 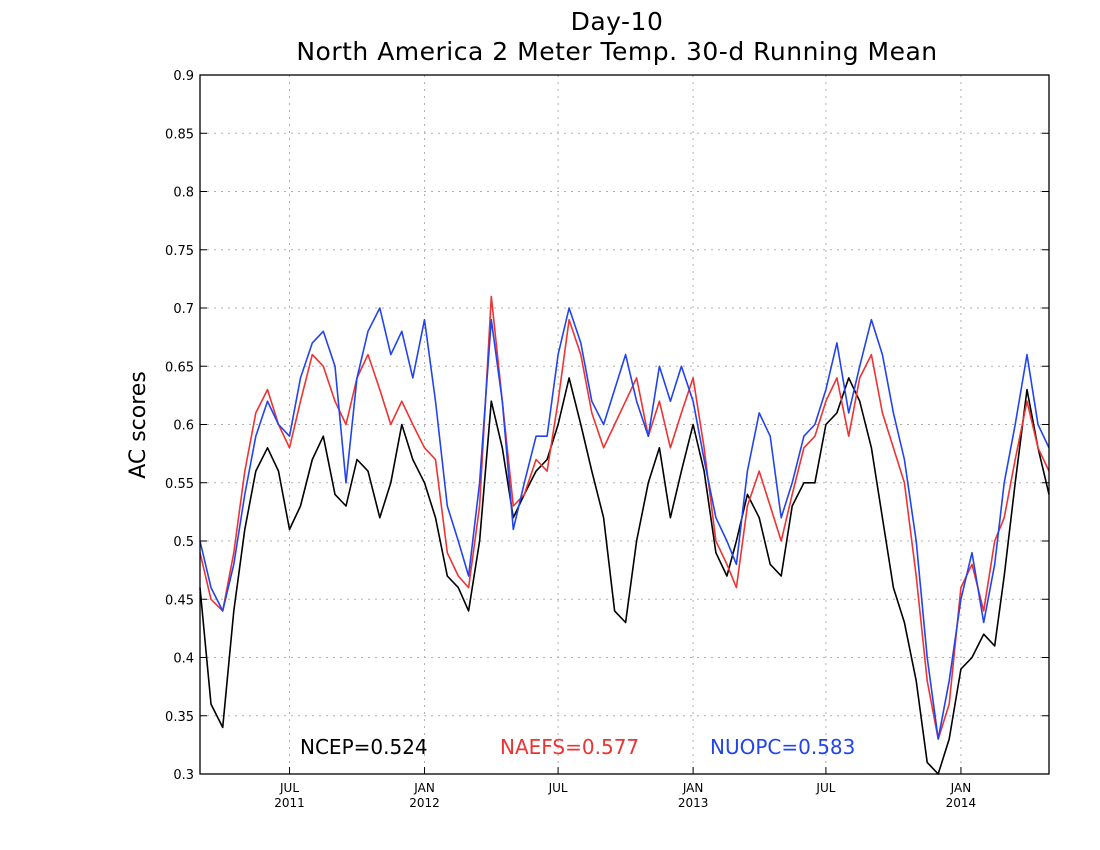 What do you see at coordinates (183, 76) in the screenshot?
I see `y-tick-label: 0.9` at bounding box center [183, 76].